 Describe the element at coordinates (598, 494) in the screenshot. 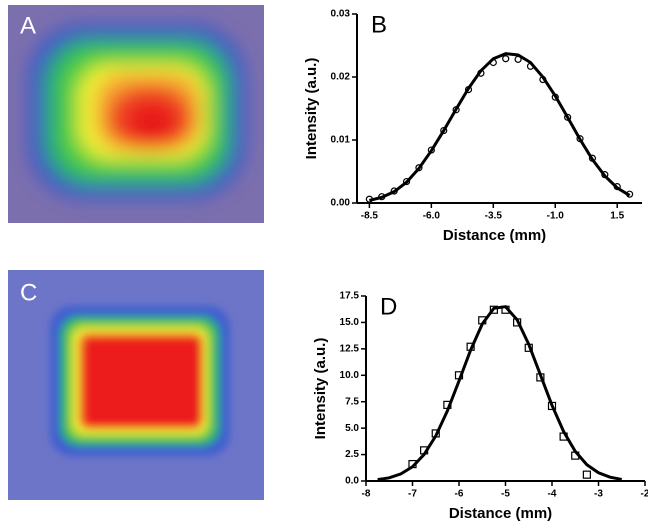

I see `x-tick-label: -3` at that location.